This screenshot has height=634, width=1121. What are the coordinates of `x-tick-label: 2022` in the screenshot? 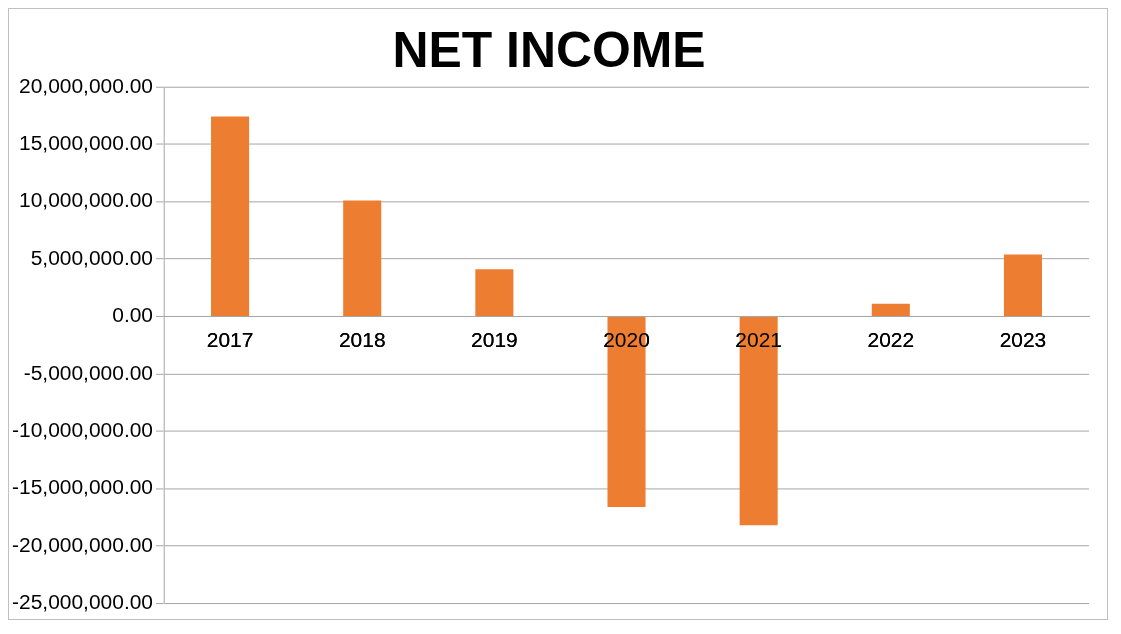 It's located at (891, 339).